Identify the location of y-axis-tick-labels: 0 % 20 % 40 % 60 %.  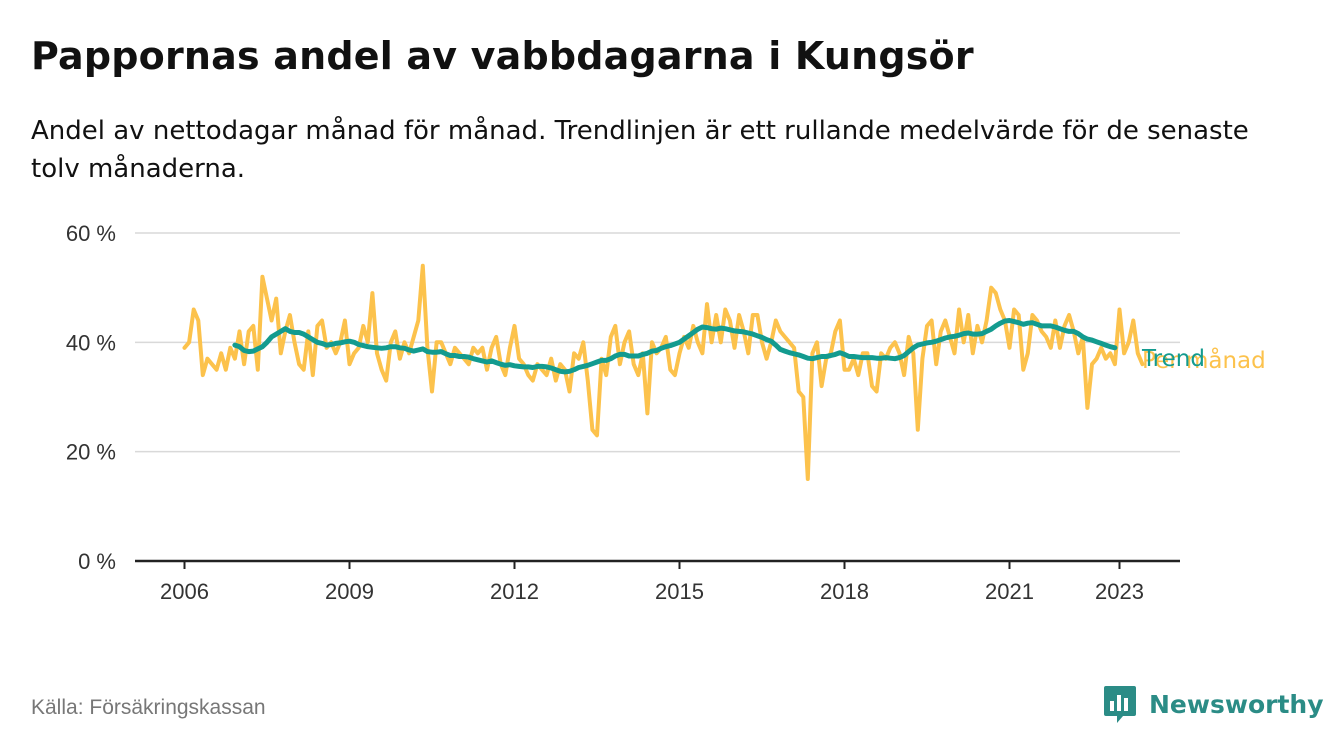
(91, 397).